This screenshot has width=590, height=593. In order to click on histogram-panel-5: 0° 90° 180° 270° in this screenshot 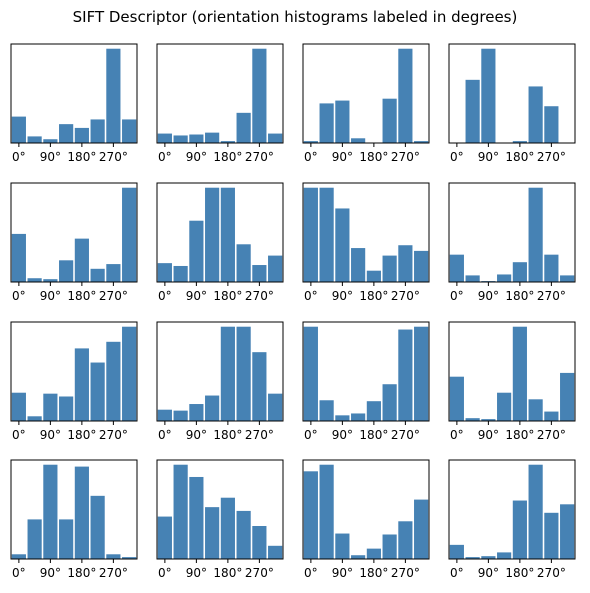, I will do `click(74, 242)`.